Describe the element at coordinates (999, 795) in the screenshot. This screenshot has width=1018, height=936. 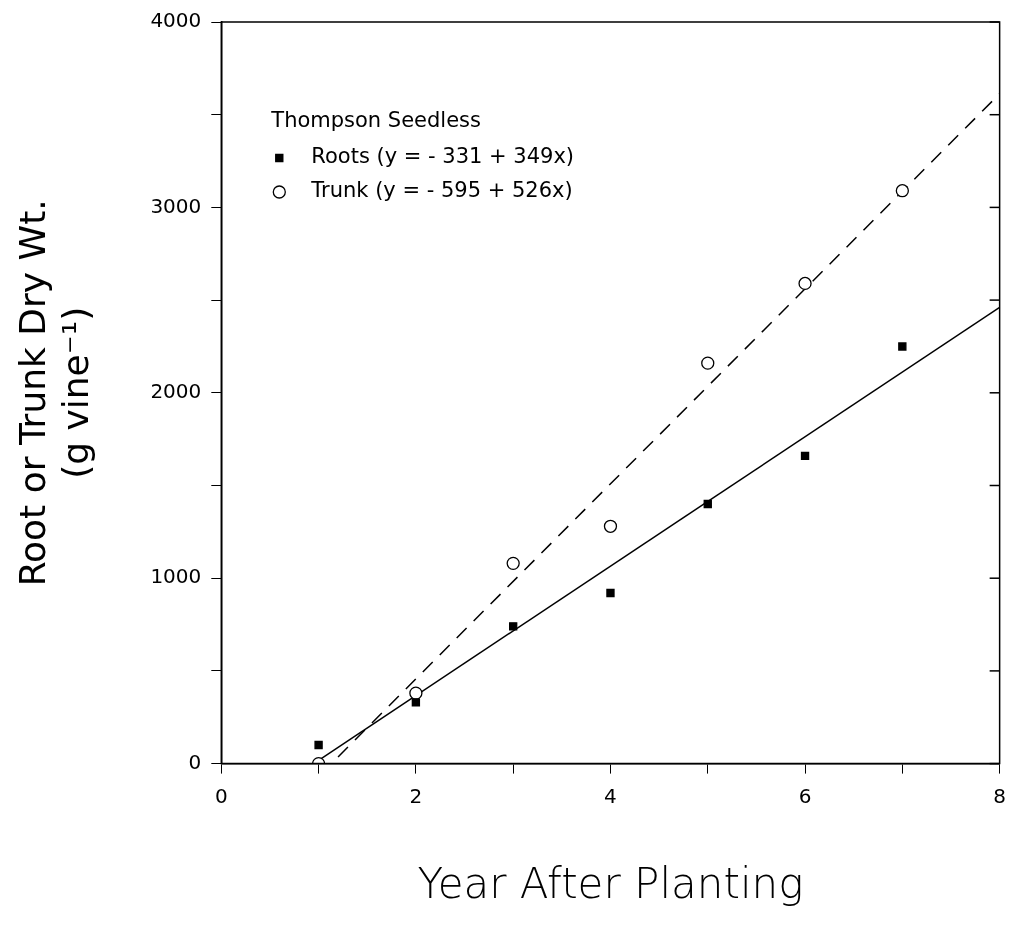
I see `x-tick-label: 8` at that location.